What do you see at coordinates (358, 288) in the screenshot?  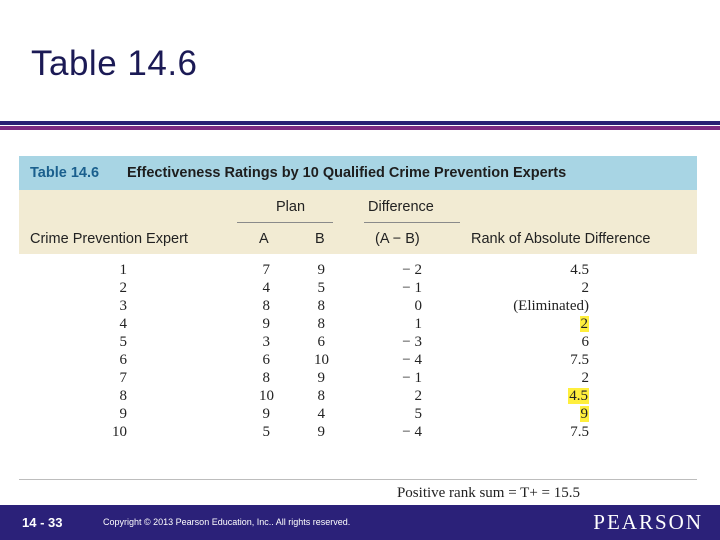 I see `table-row: 2 4 5 − 1 2` at bounding box center [358, 288].